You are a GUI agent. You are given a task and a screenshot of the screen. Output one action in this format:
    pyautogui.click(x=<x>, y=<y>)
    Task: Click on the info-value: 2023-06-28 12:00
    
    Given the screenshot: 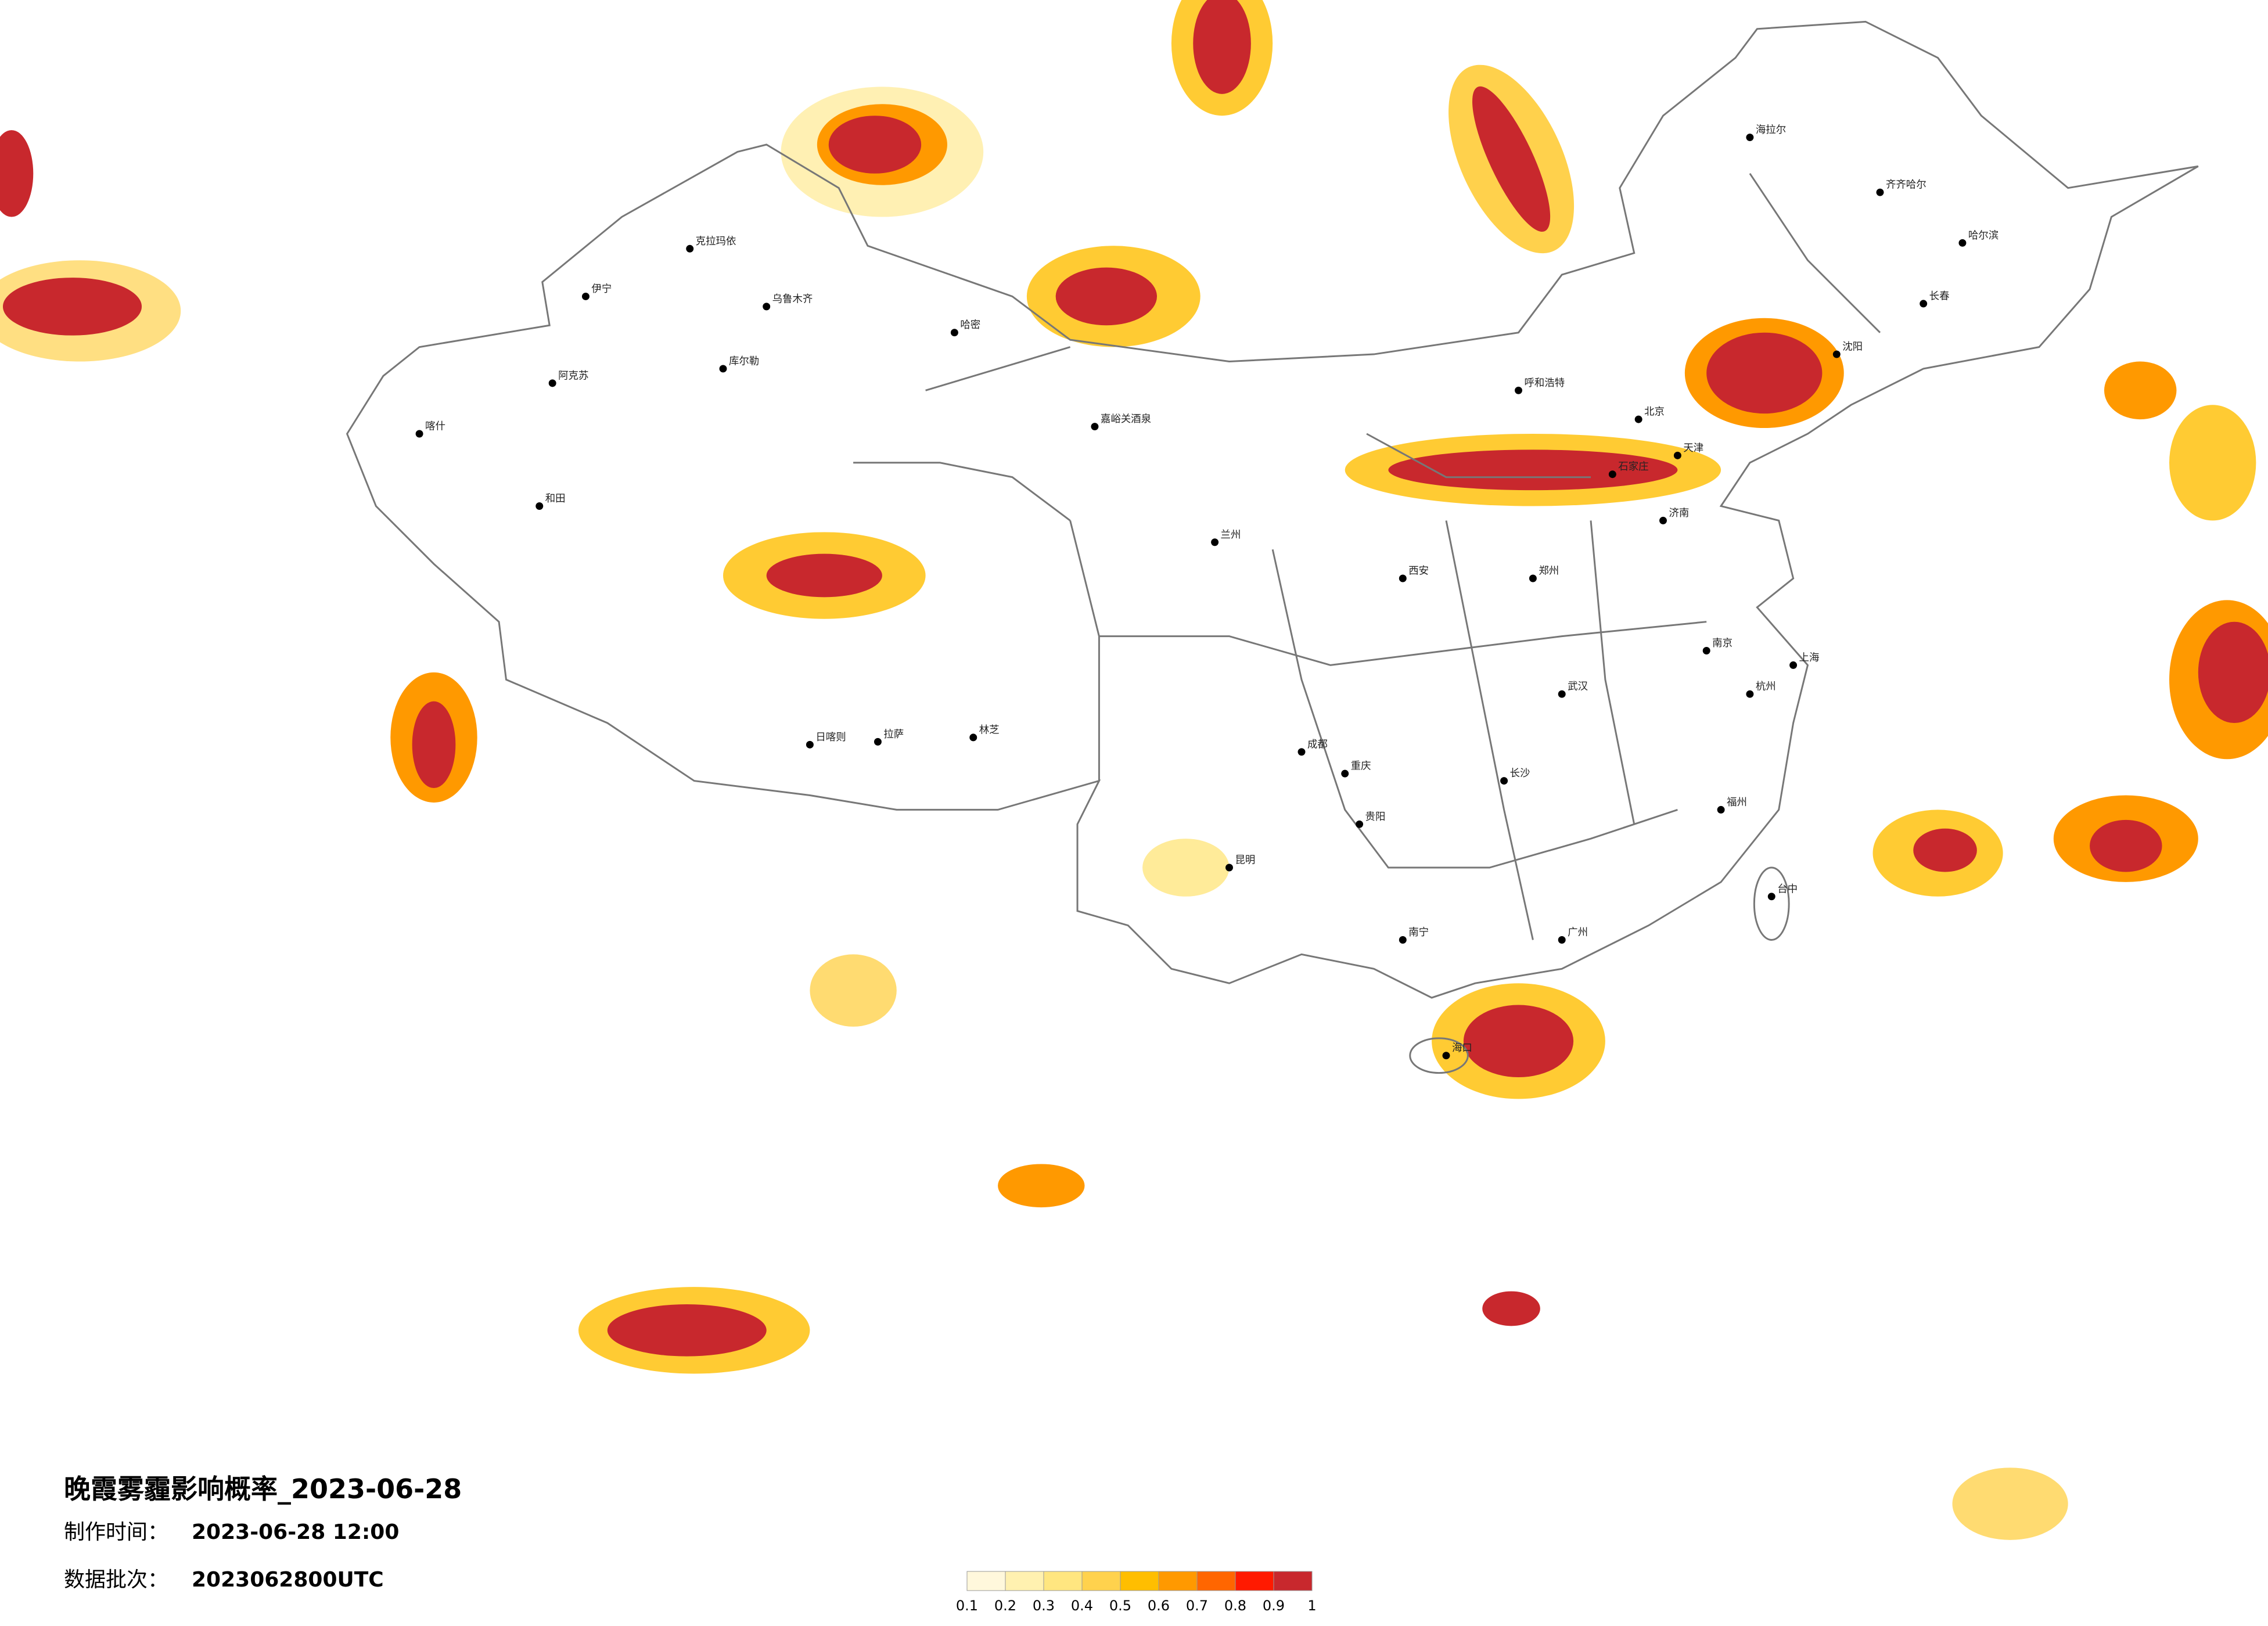 What is the action you would take?
    pyautogui.click(x=295, y=1532)
    